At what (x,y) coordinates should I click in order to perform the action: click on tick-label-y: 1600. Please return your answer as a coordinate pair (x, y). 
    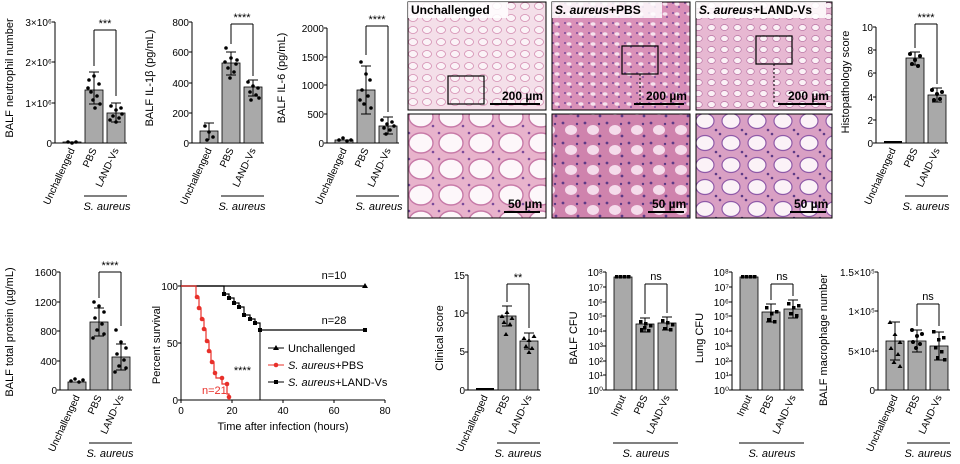
    Looking at the image, I should click on (46, 273).